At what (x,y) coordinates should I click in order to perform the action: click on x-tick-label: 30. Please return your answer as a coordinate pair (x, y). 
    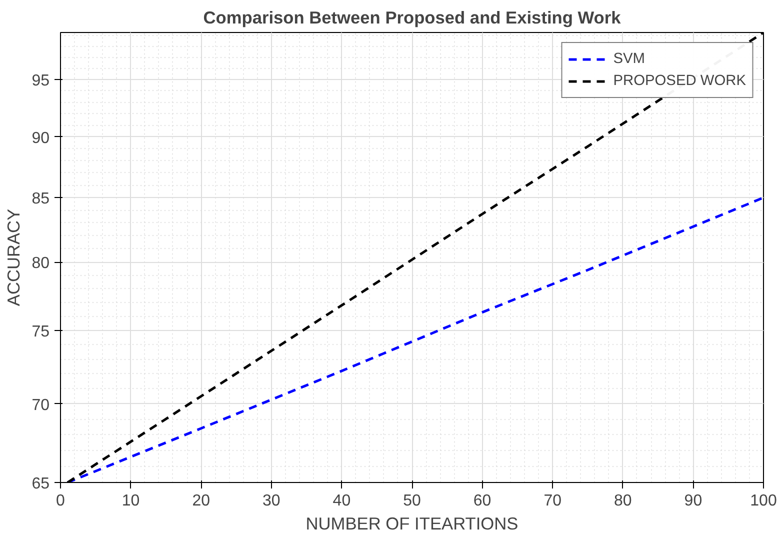
    Looking at the image, I should click on (271, 501).